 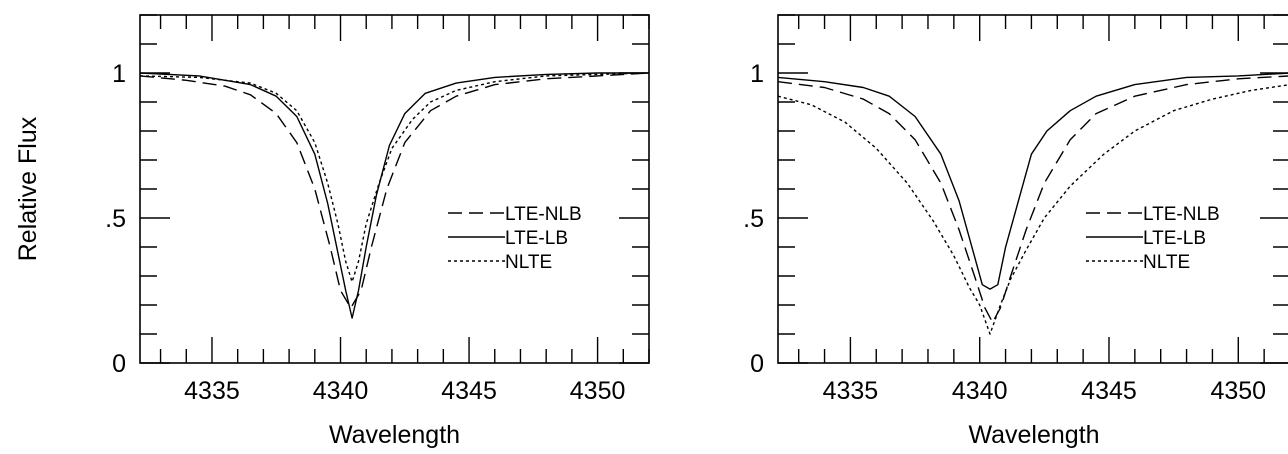 I want to click on y-axis-label: Relative Flux, so click(x=28, y=188).